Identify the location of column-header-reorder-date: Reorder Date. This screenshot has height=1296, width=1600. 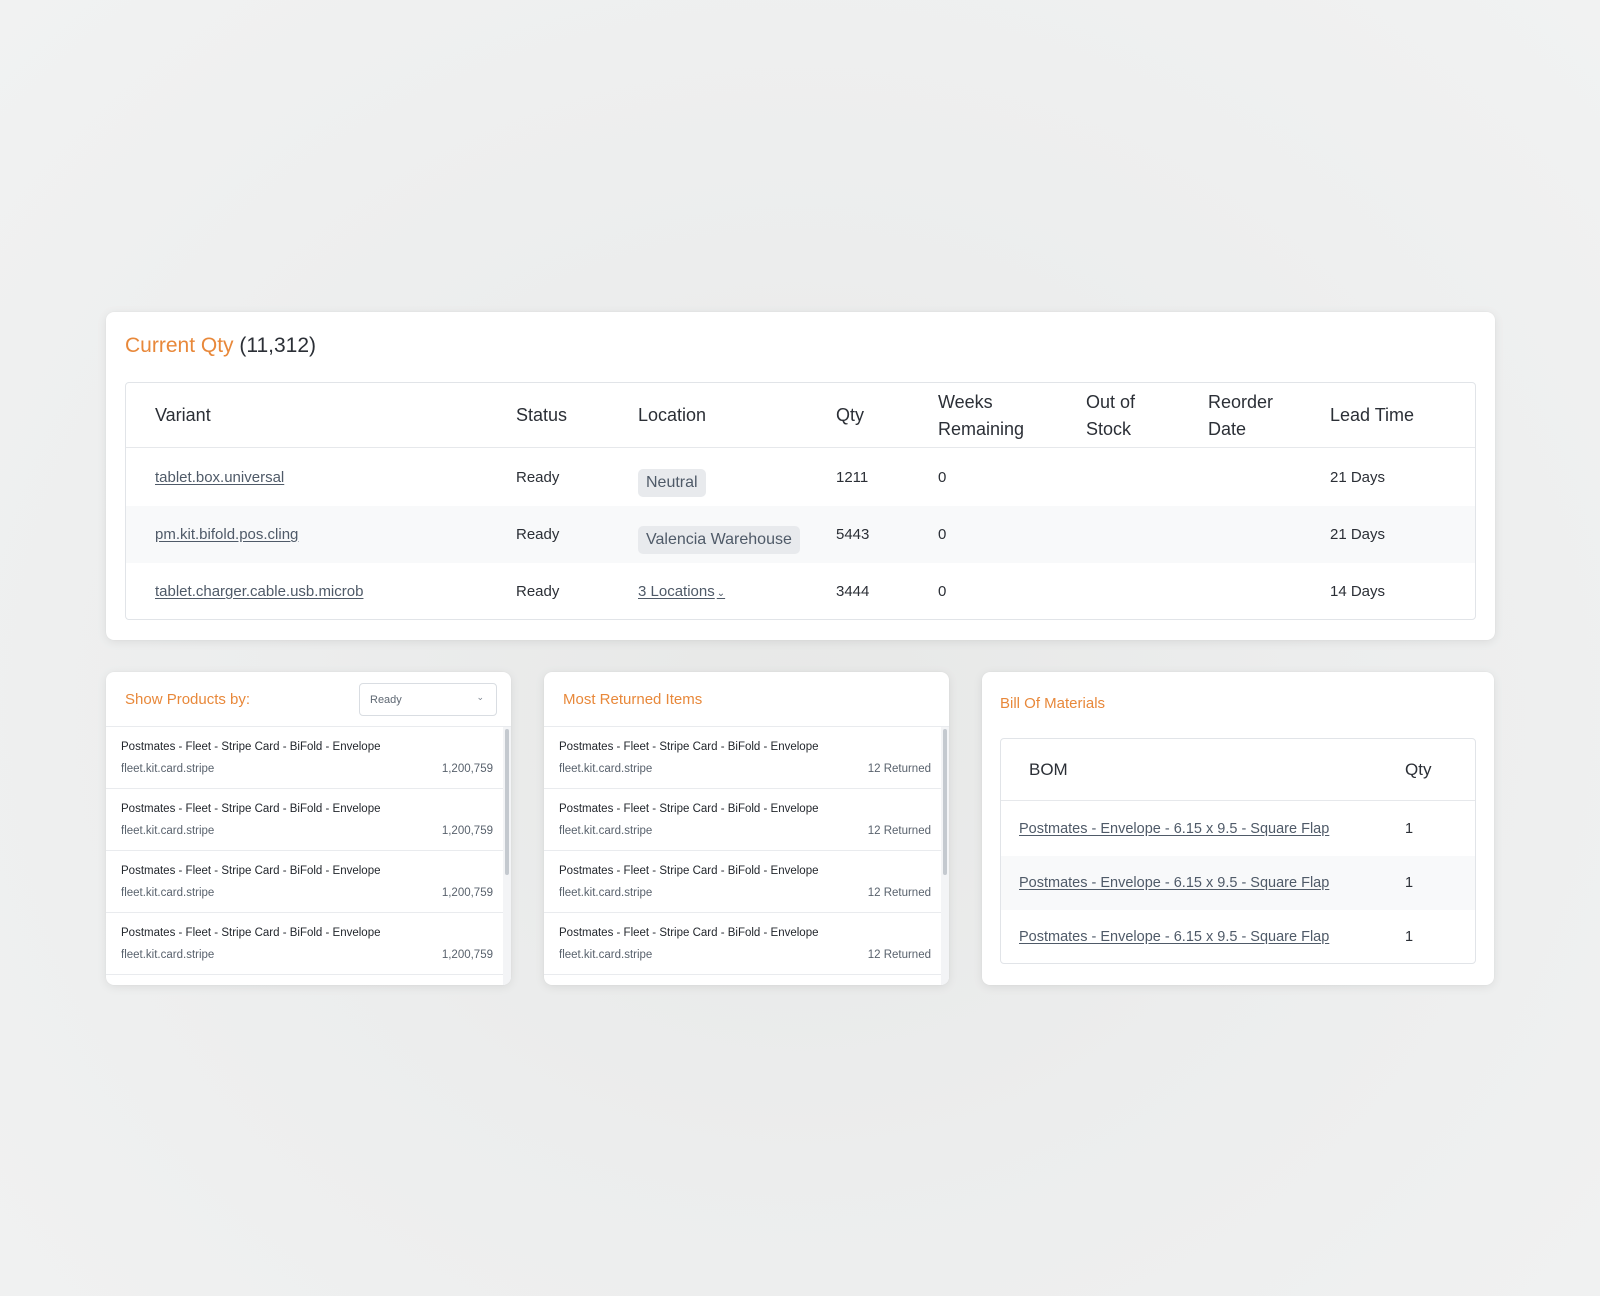
(1240, 415).